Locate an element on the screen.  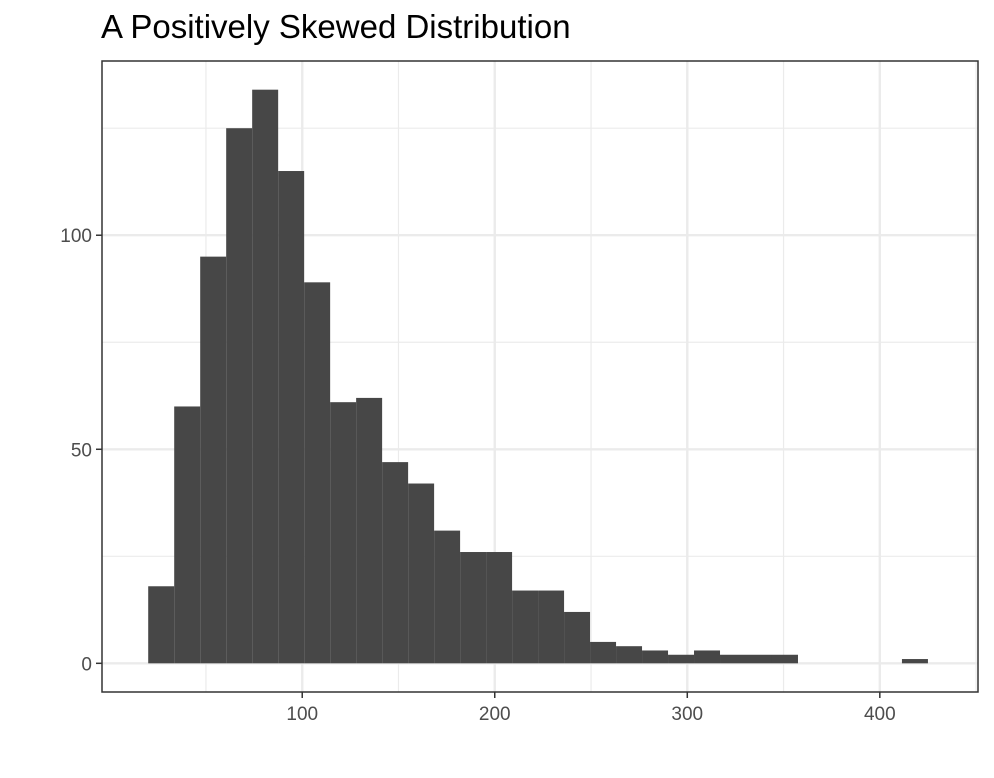
x-tick-label: 100 is located at coordinates (302, 714).